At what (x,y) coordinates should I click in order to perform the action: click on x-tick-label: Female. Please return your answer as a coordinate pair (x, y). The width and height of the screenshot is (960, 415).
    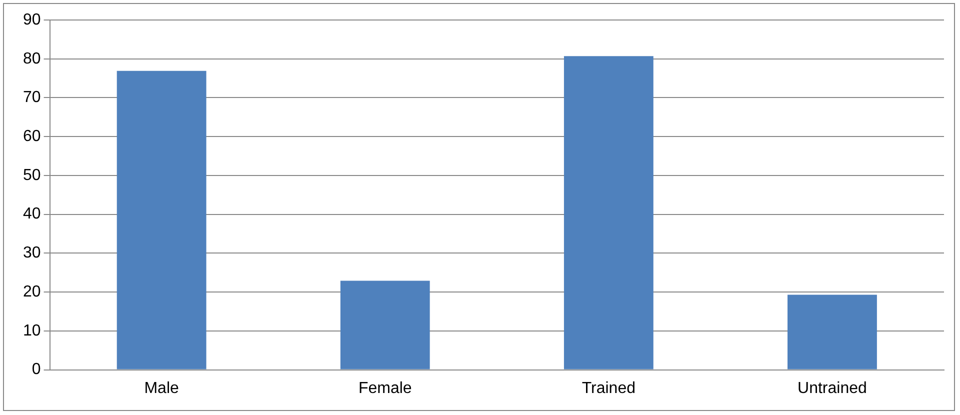
    Looking at the image, I should click on (385, 388).